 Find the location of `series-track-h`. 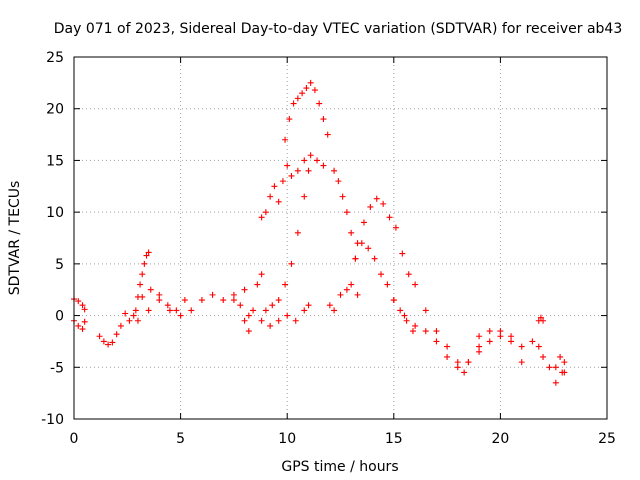

series-track-h is located at coordinates (247, 303).